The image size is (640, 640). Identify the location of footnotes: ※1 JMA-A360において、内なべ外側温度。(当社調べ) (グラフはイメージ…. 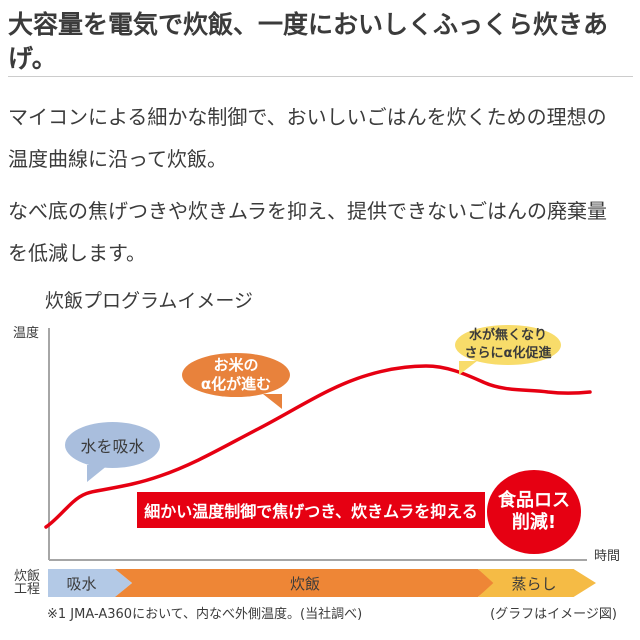
(320, 612).